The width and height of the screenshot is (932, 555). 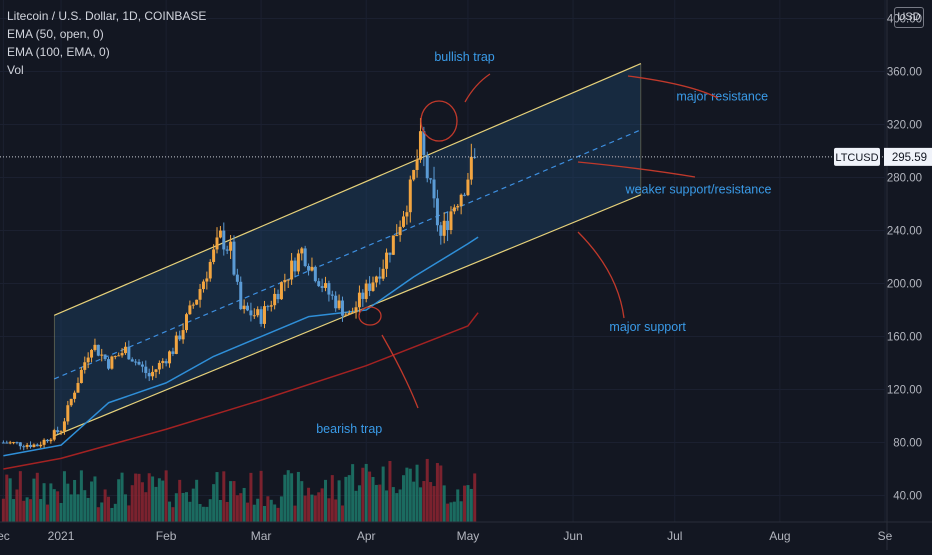 I want to click on ema-50-label: EMA (50, open, 0), so click(x=55, y=34).